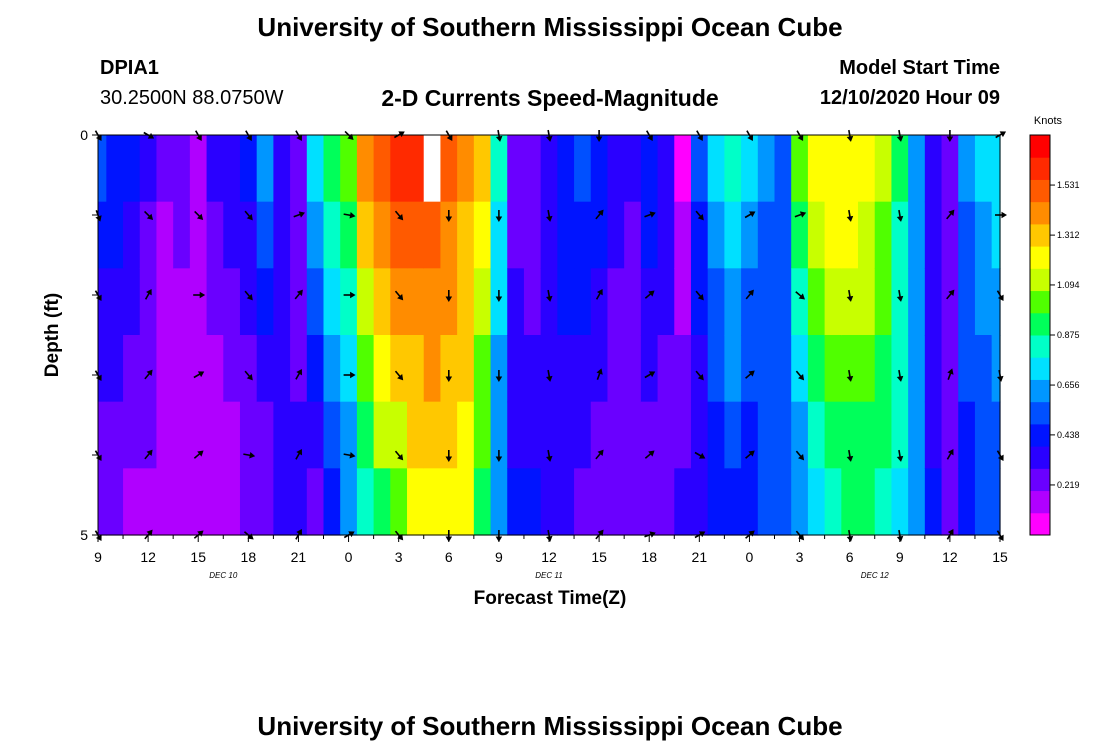 Image resolution: width=1100 pixels, height=750 pixels. What do you see at coordinates (850, 557) in the screenshot?
I see `x-tick-label: 6` at bounding box center [850, 557].